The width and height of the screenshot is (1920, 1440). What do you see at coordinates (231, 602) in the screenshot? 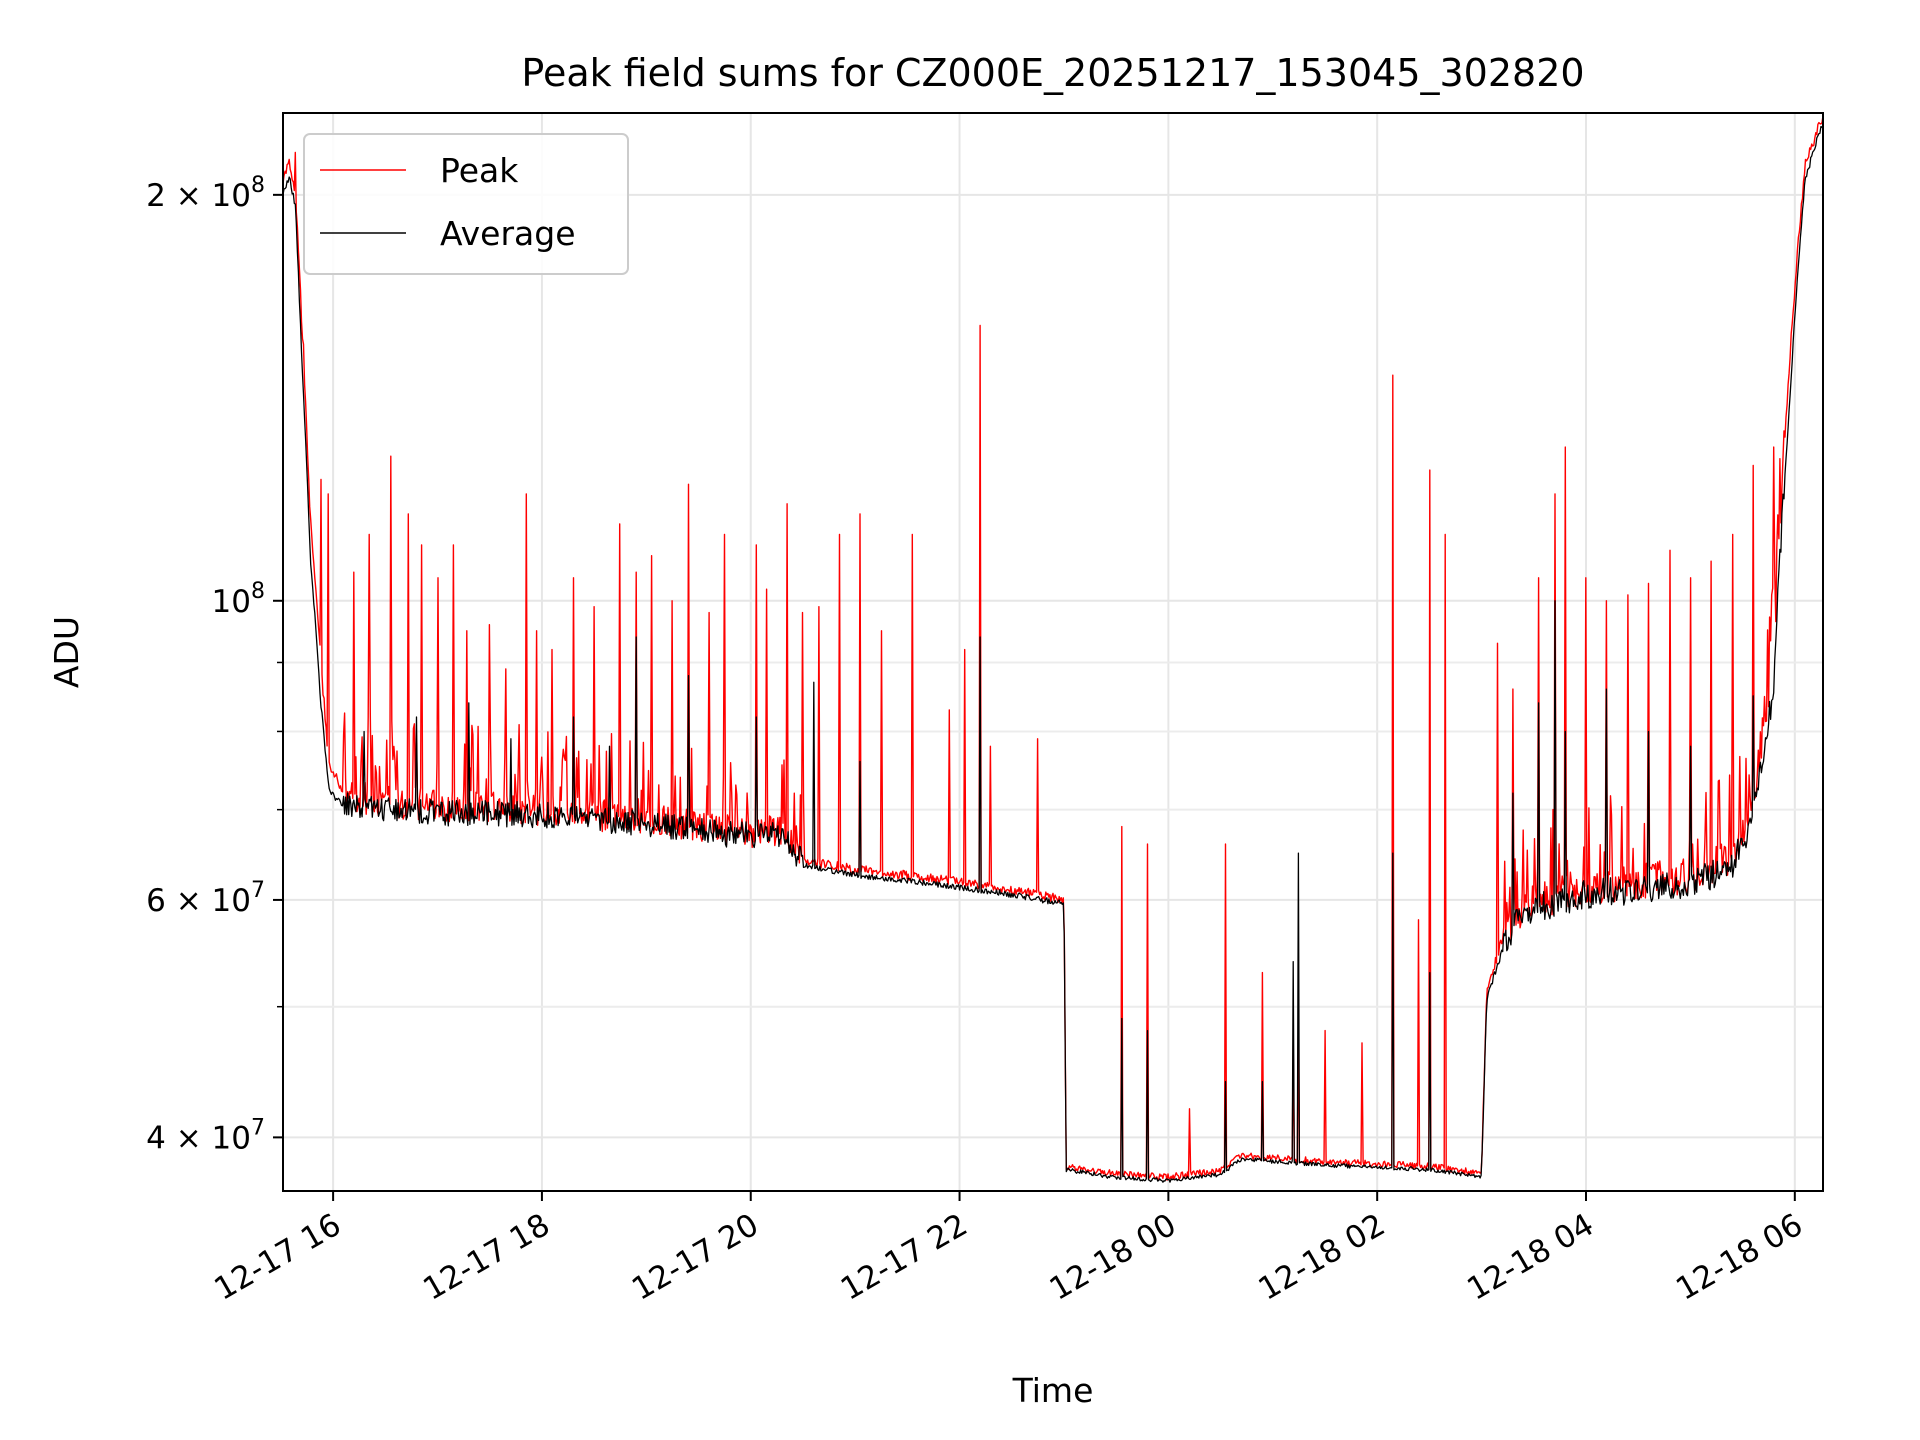
I see `y-tick-label-base: 10` at bounding box center [231, 602].